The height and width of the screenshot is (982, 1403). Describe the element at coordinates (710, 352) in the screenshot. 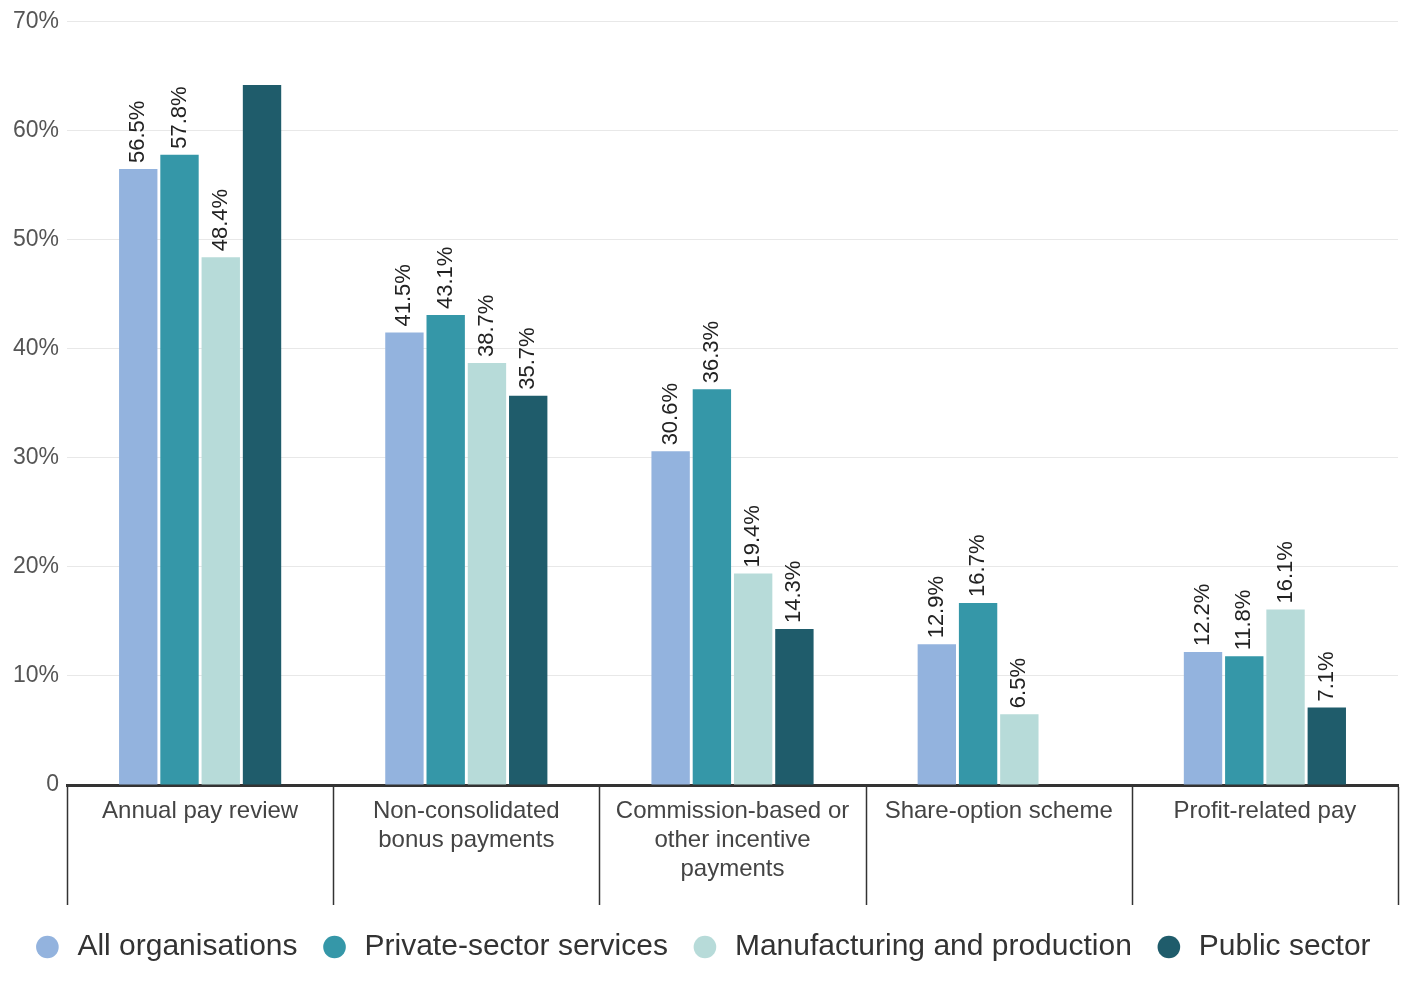

I see `data-label: 36.3%` at that location.